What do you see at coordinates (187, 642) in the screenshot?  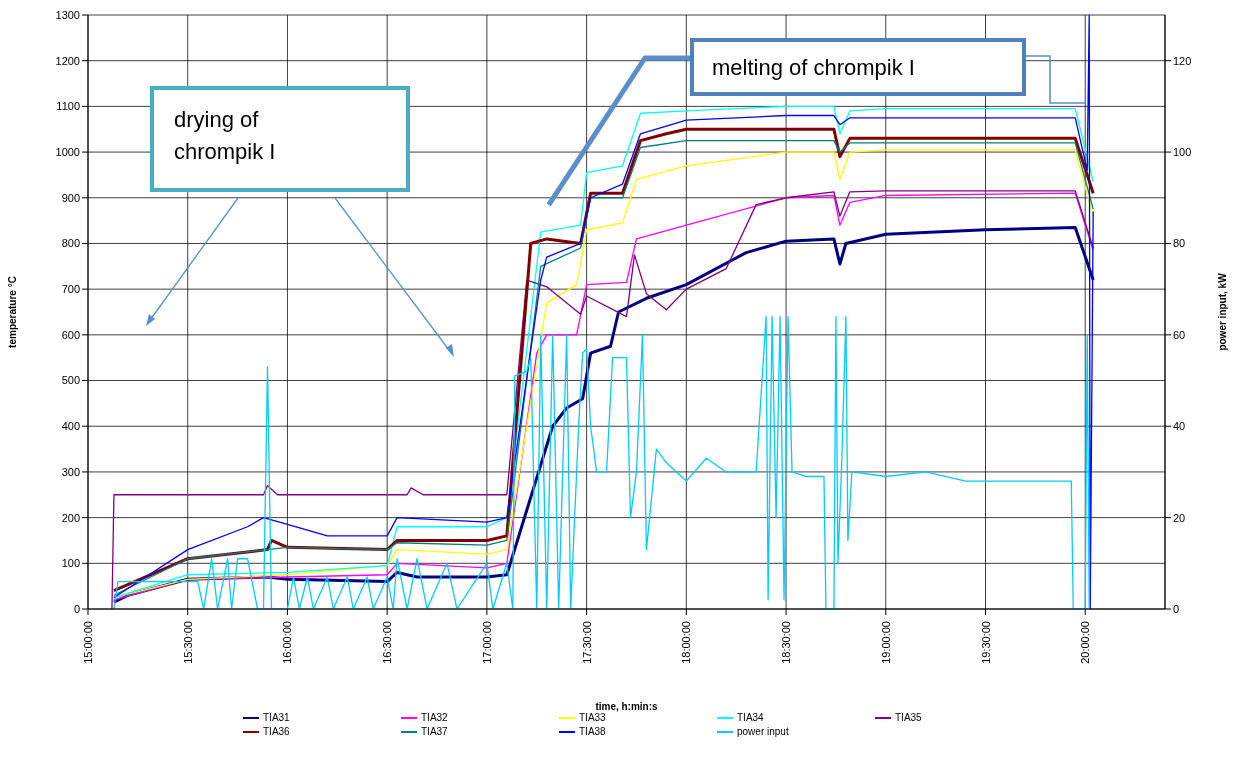 I see `x-tick-label: 15:30:00` at bounding box center [187, 642].